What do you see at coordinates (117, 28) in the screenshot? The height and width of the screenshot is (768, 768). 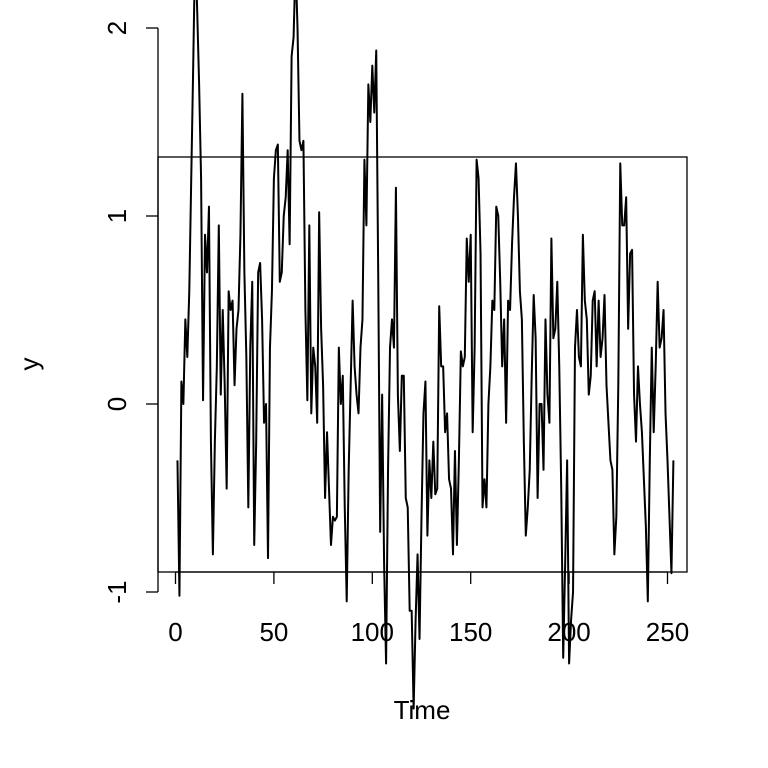 I see `y-tick-label: 2` at bounding box center [117, 28].